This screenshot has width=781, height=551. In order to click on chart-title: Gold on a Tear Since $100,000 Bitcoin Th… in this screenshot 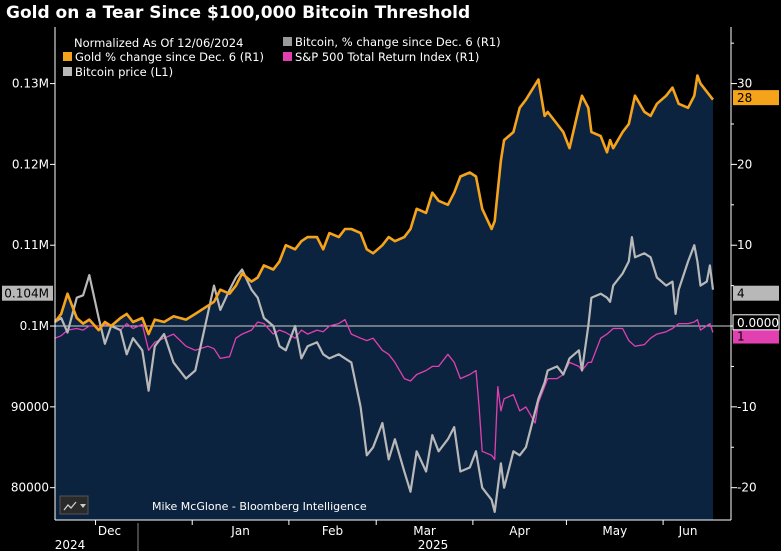, I will do `click(238, 13)`.